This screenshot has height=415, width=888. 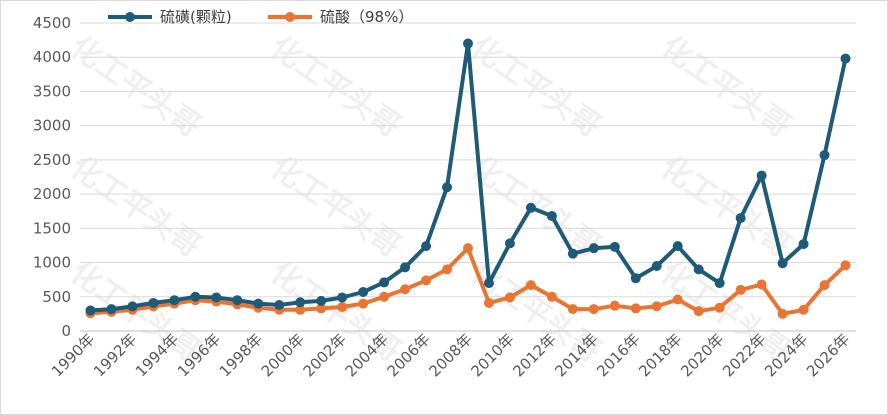 What do you see at coordinates (283, 355) in the screenshot?
I see `x-tick-label: 2000年` at bounding box center [283, 355].